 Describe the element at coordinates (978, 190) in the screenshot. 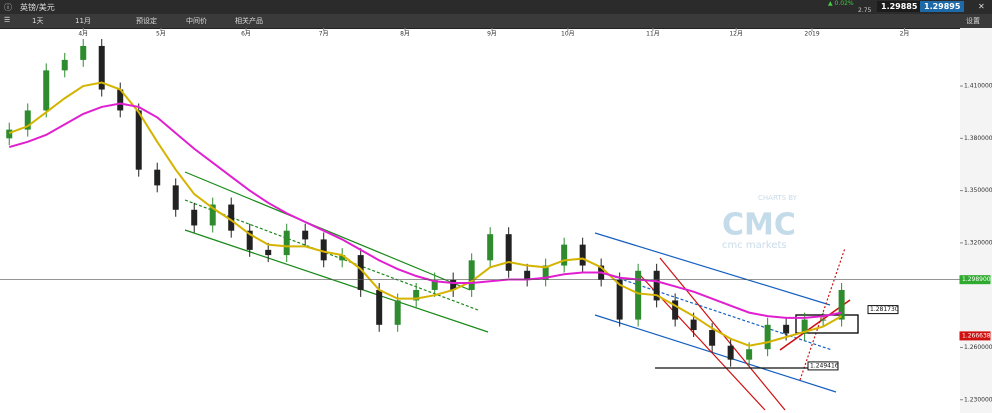

I see `y-tick-label: 1.350000` at that location.